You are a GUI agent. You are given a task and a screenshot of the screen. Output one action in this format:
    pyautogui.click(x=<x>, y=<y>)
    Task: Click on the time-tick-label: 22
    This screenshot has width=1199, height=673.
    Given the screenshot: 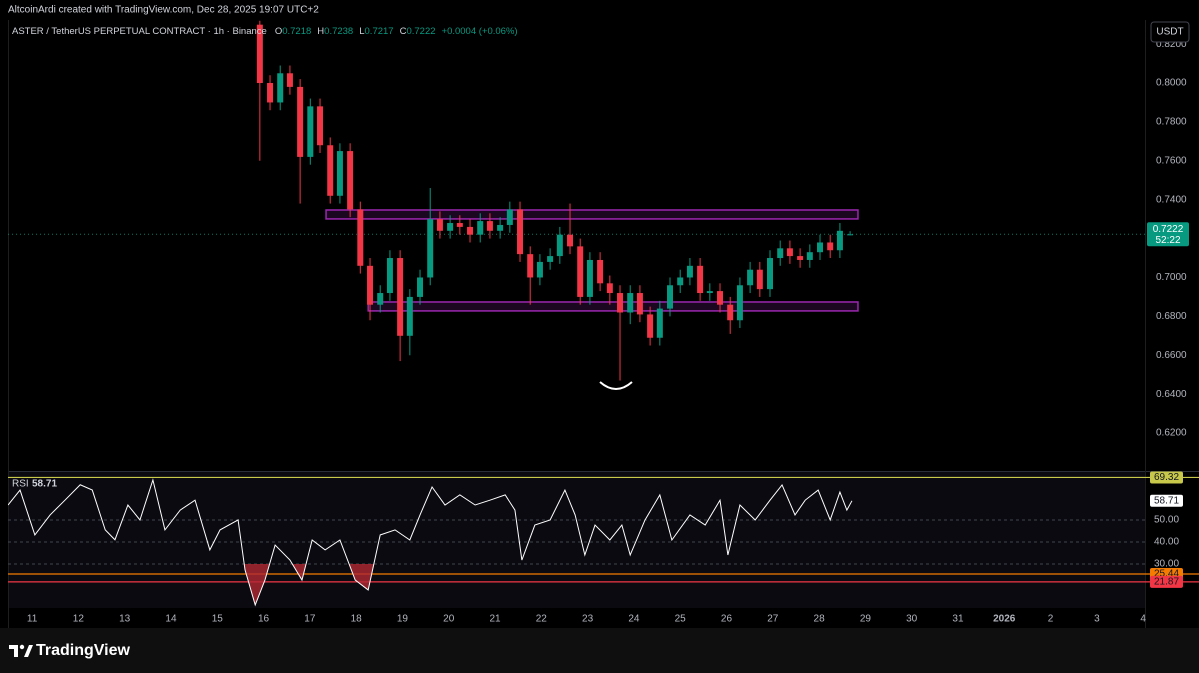 What is the action you would take?
    pyautogui.click(x=542, y=619)
    